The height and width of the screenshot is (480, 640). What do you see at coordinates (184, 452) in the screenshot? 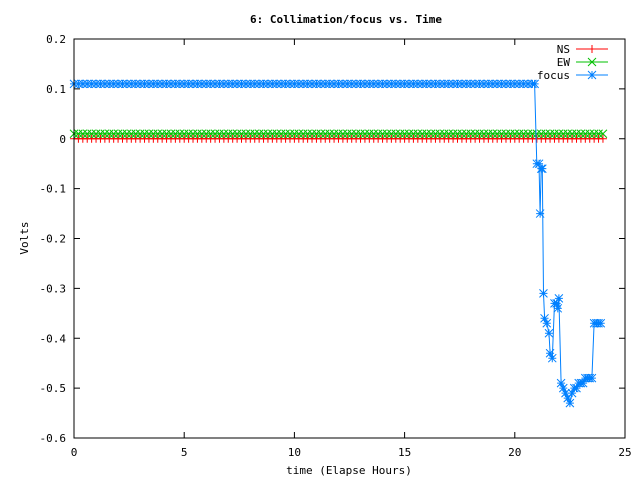
I see `x-tick-label: 5` at bounding box center [184, 452].